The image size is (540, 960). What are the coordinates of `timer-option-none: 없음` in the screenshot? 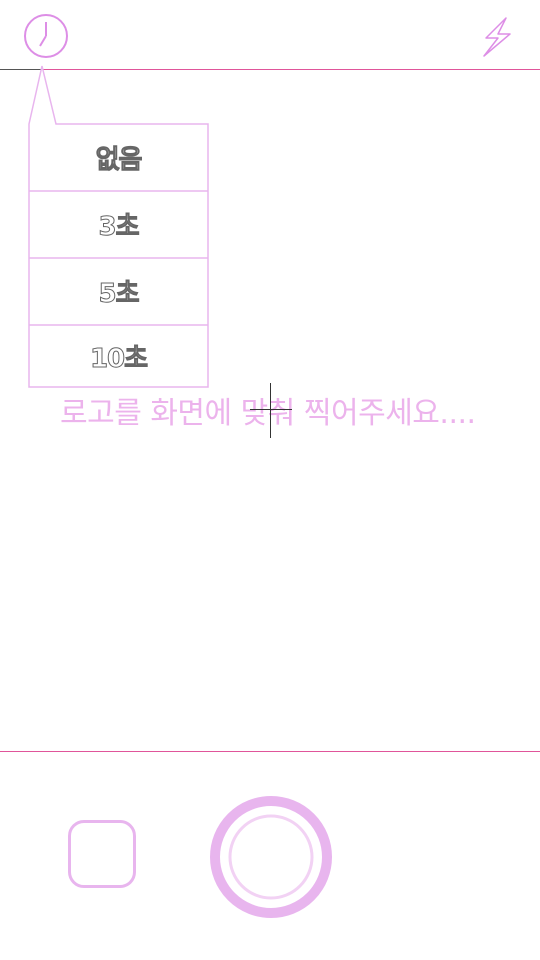 It's located at (119, 160).